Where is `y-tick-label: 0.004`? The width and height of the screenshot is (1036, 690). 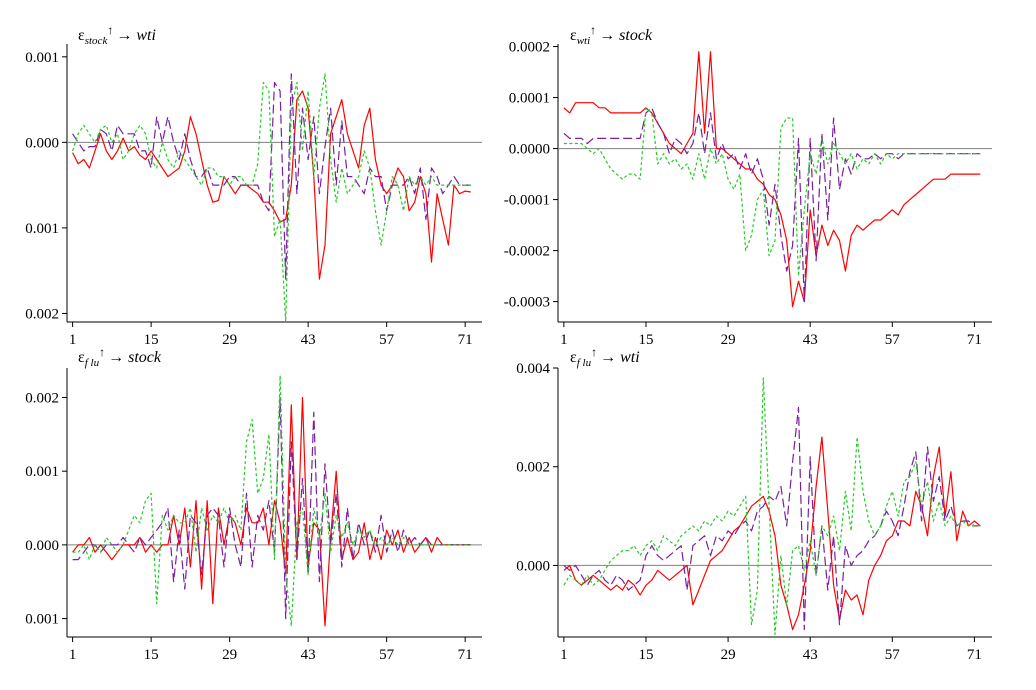
y-tick-label: 0.004 is located at coordinates (533, 369).